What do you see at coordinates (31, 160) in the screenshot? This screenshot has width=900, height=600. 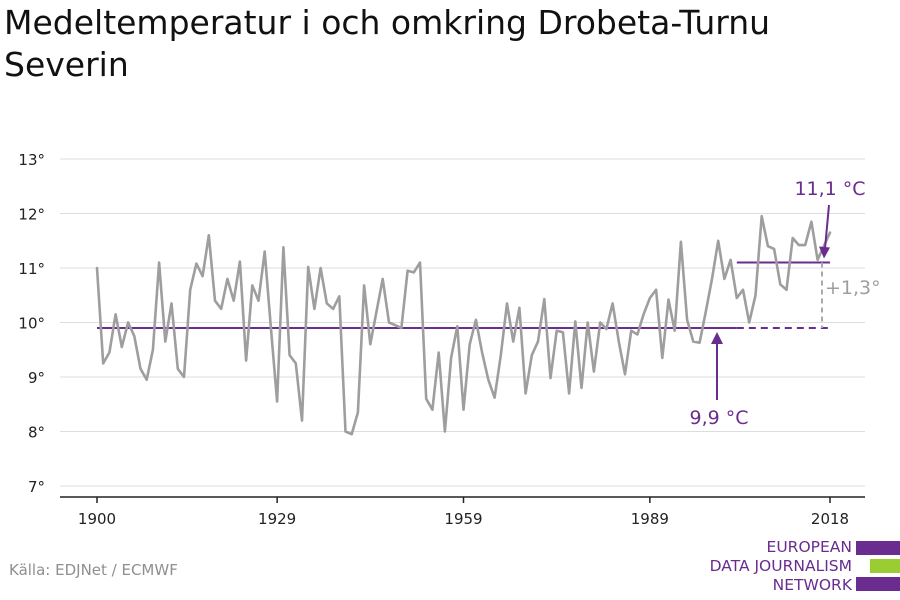 I see `y-tick-label: 13°` at bounding box center [31, 160].